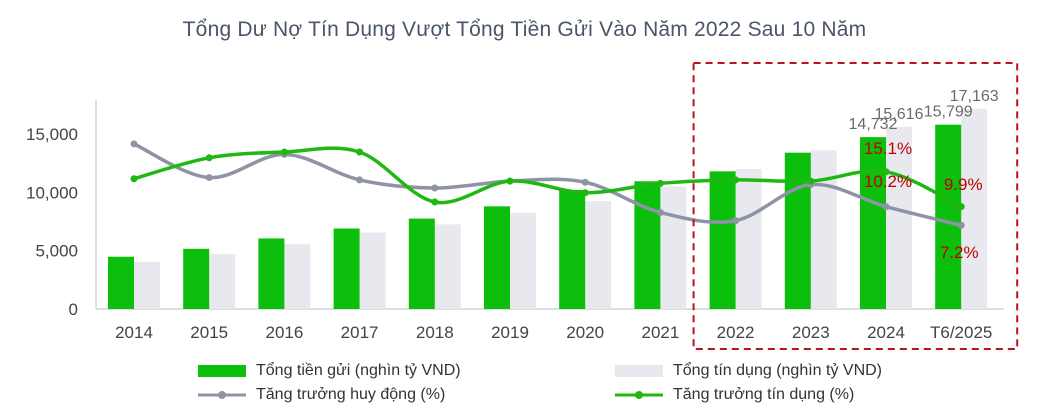 The width and height of the screenshot is (1049, 414). What do you see at coordinates (873, 124) in the screenshot?
I see `bar-value-label: 14,732` at bounding box center [873, 124].